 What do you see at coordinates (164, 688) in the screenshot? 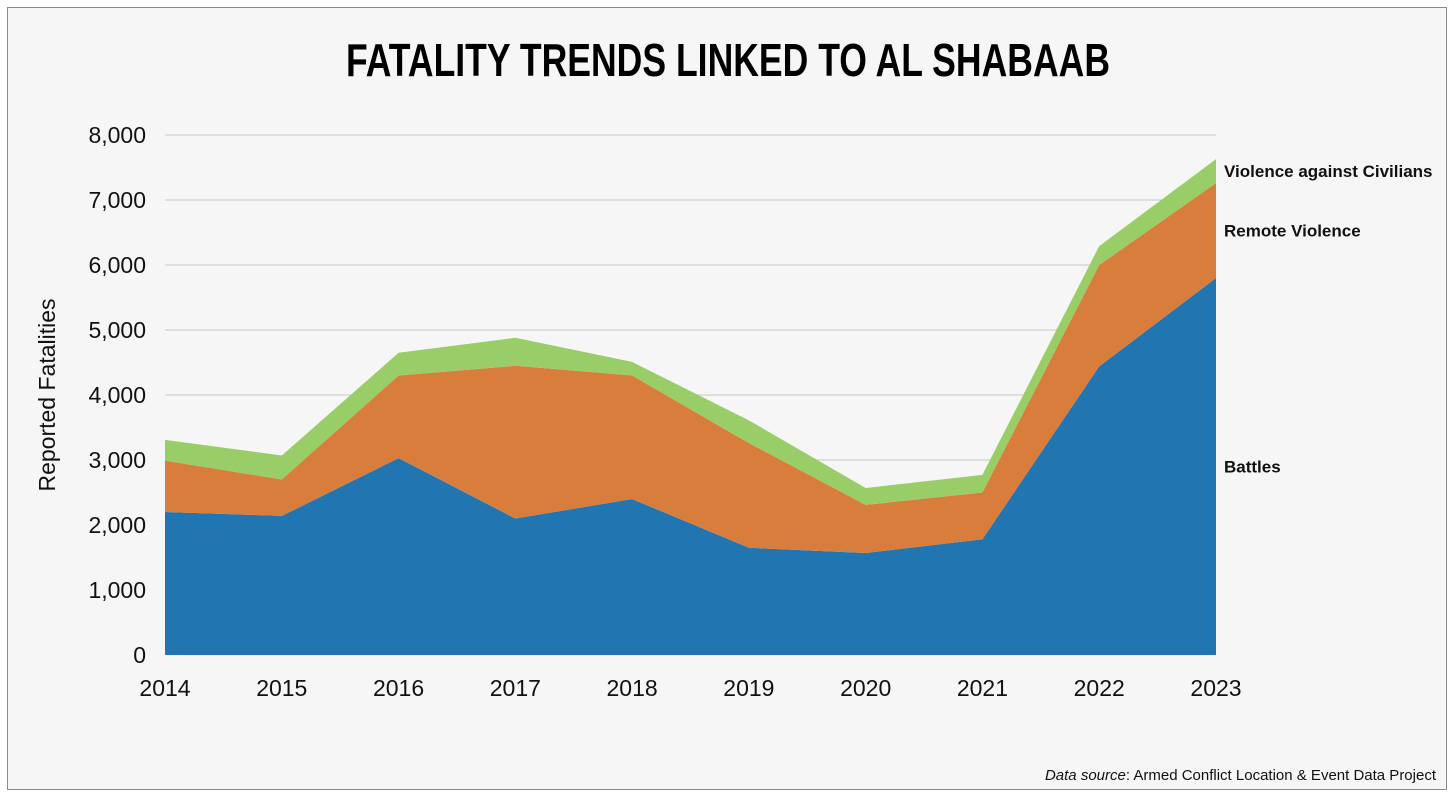
I see `x-tick-label: 2014` at bounding box center [164, 688].